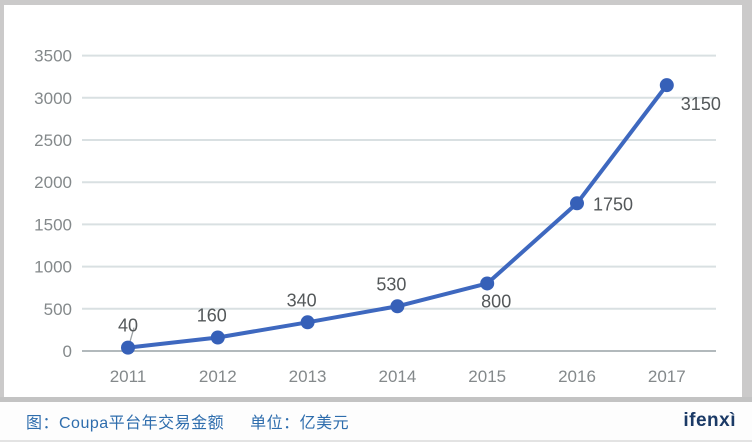  What do you see at coordinates (53, 224) in the screenshot?
I see `y-tick-label: 1500` at bounding box center [53, 224].